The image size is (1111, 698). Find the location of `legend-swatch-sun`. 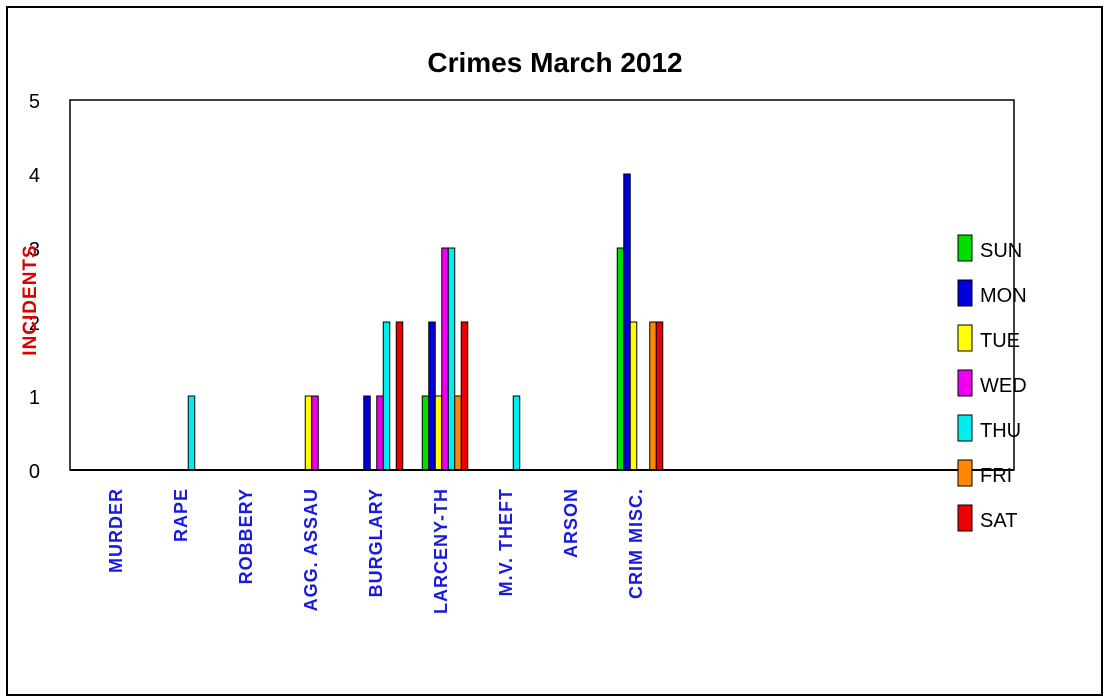

legend-swatch-sun is located at coordinates (965, 248).